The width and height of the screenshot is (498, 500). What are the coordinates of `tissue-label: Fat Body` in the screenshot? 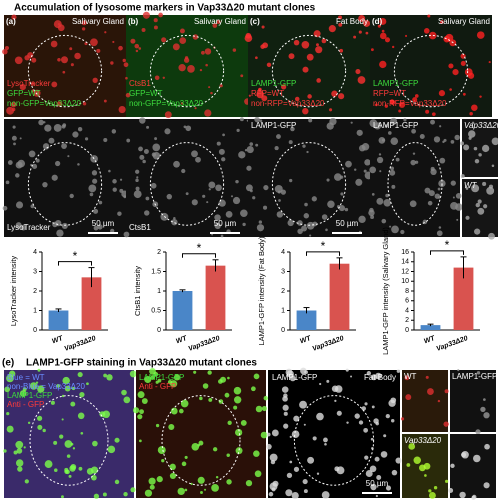 It's located at (380, 377).